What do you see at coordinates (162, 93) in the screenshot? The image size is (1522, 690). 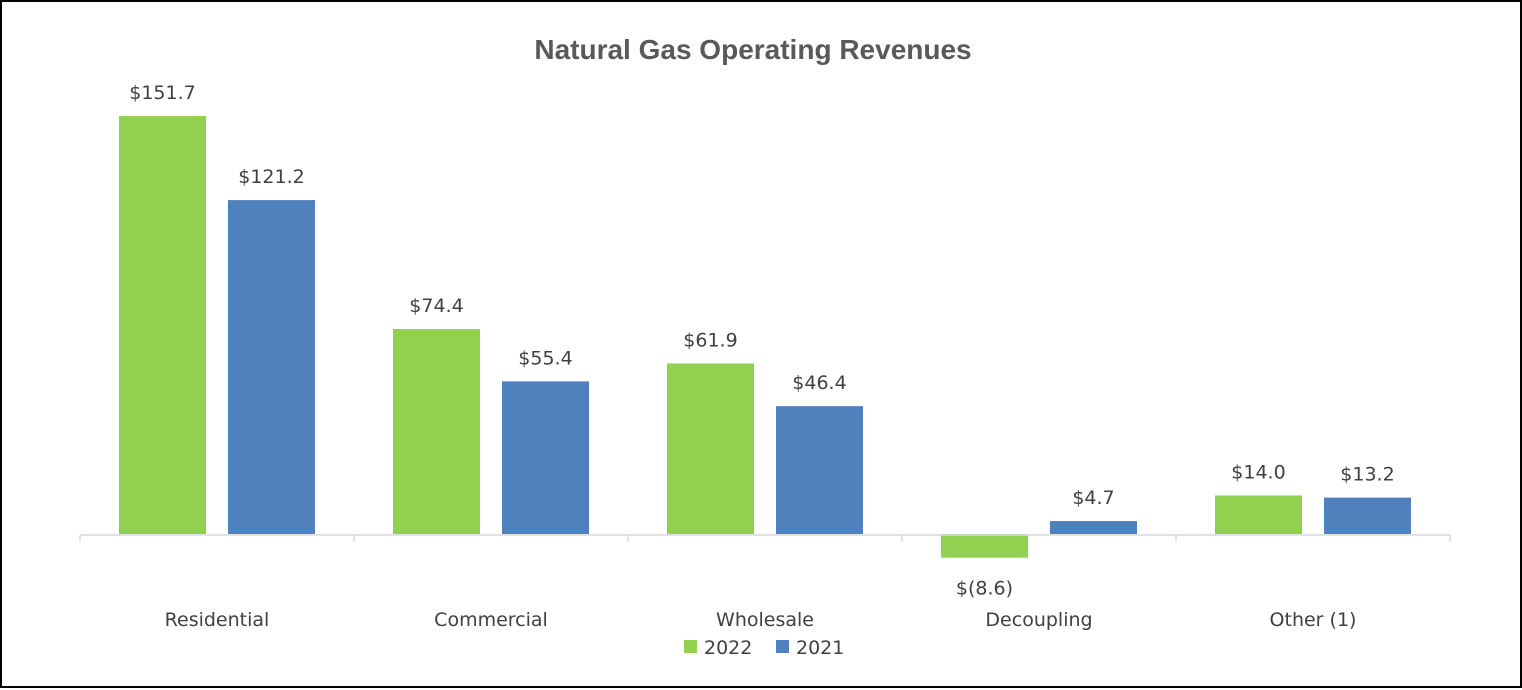 I see `data-label-2022-0: $151.7` at bounding box center [162, 93].